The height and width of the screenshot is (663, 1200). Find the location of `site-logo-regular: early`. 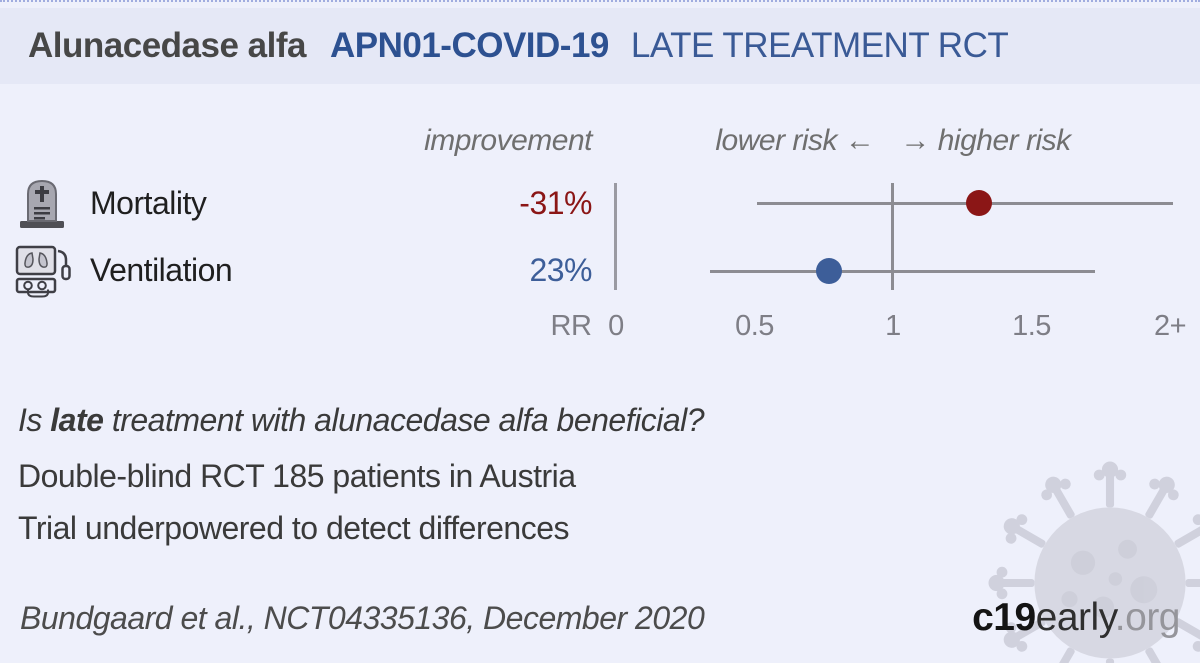

site-logo-regular: early is located at coordinates (1075, 617).